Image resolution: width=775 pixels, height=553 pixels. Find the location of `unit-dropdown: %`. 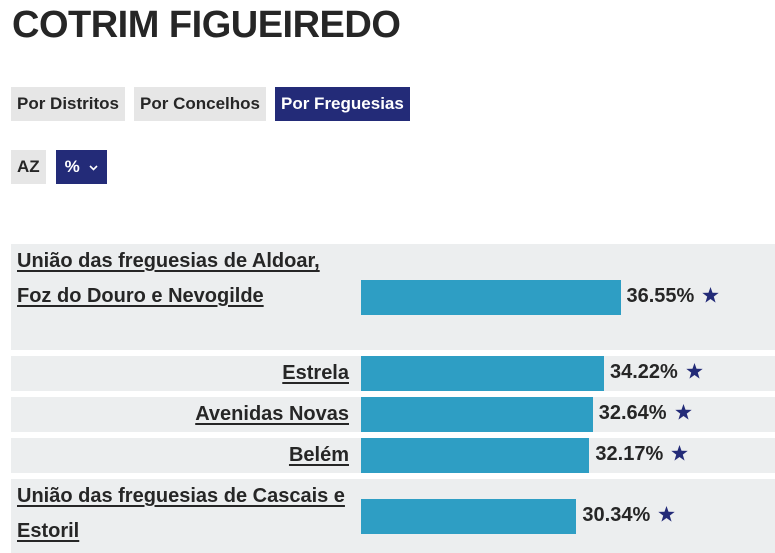

unit-dropdown: % is located at coordinates (81, 167).